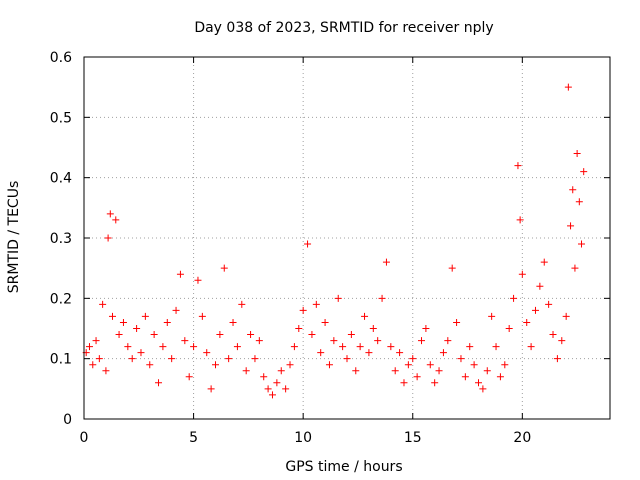  What do you see at coordinates (522, 438) in the screenshot?
I see `x-tick-label: 20` at bounding box center [522, 438].